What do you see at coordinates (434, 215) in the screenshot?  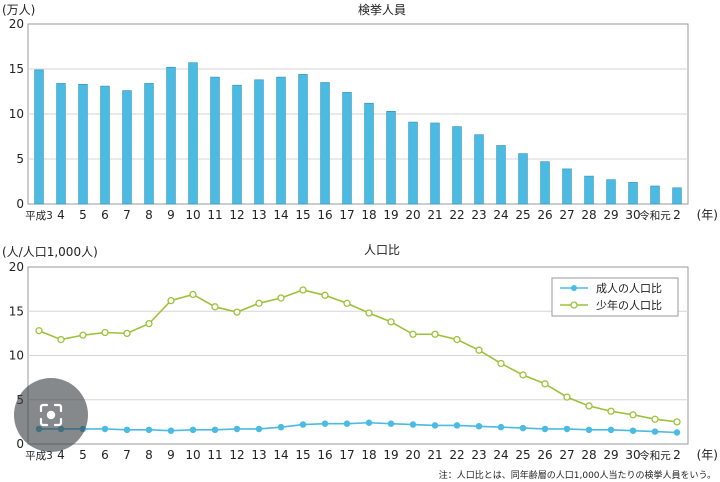 I see `x-tick-label: 21` at bounding box center [434, 215].